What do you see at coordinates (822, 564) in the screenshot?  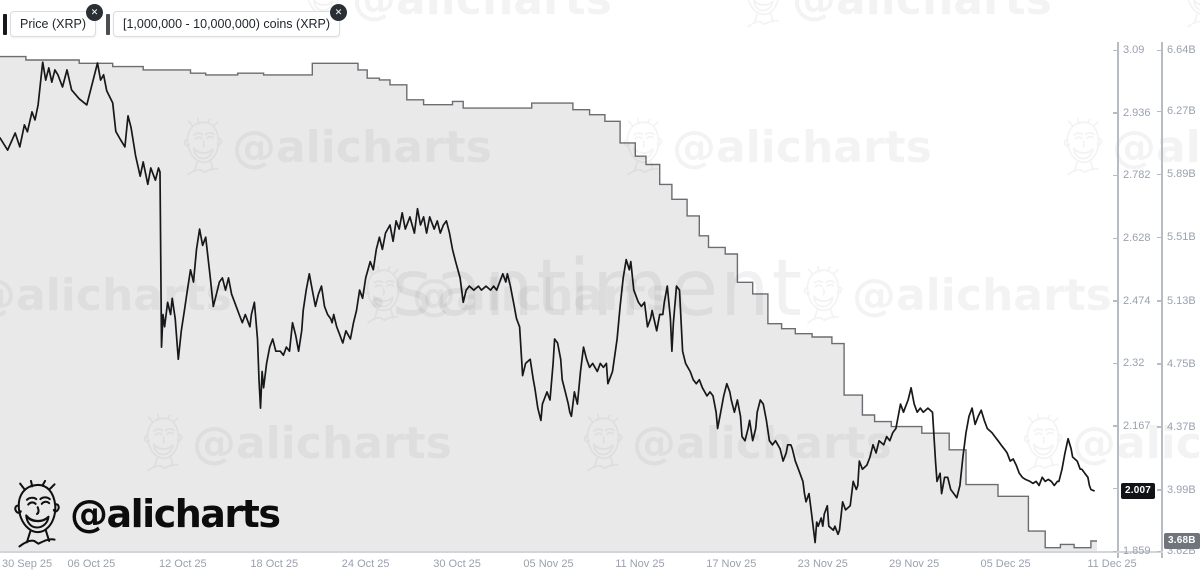 I see `date-tick-label: 23 Nov 25` at bounding box center [822, 564].